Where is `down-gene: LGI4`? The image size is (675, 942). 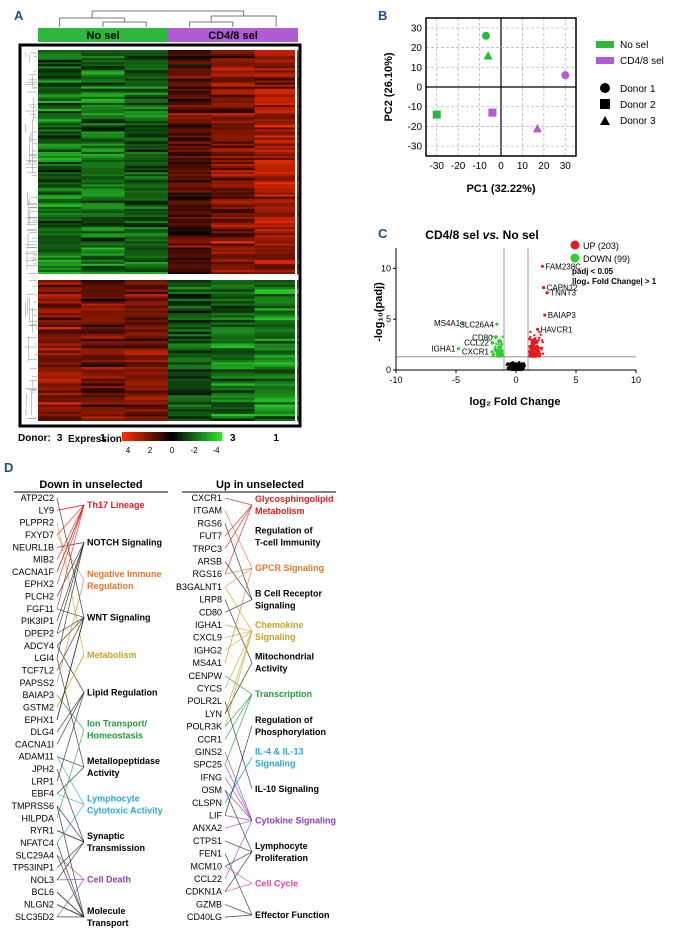 down-gene: LGI4 is located at coordinates (44, 658).